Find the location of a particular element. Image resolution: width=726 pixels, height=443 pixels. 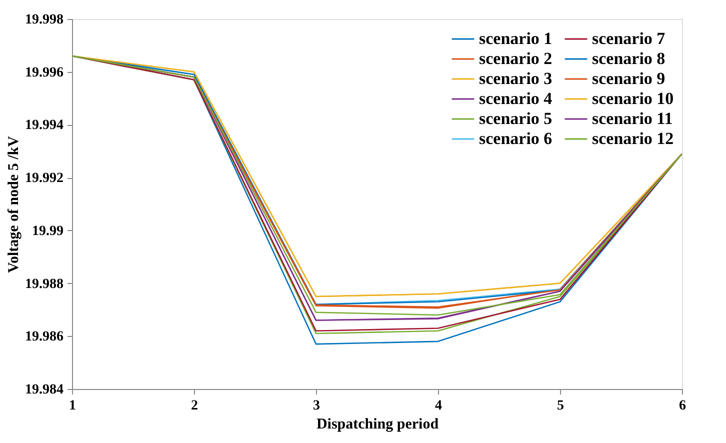

y-tick-label: 19.998 is located at coordinates (44, 20).